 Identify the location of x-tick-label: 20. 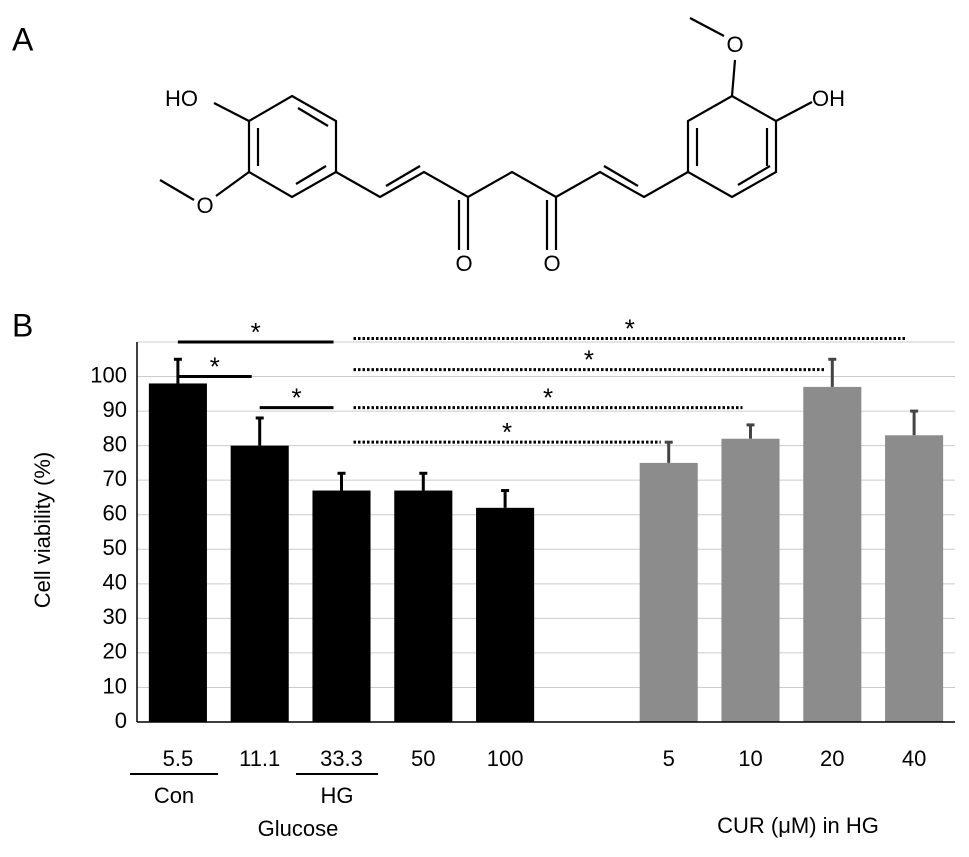
(832, 758).